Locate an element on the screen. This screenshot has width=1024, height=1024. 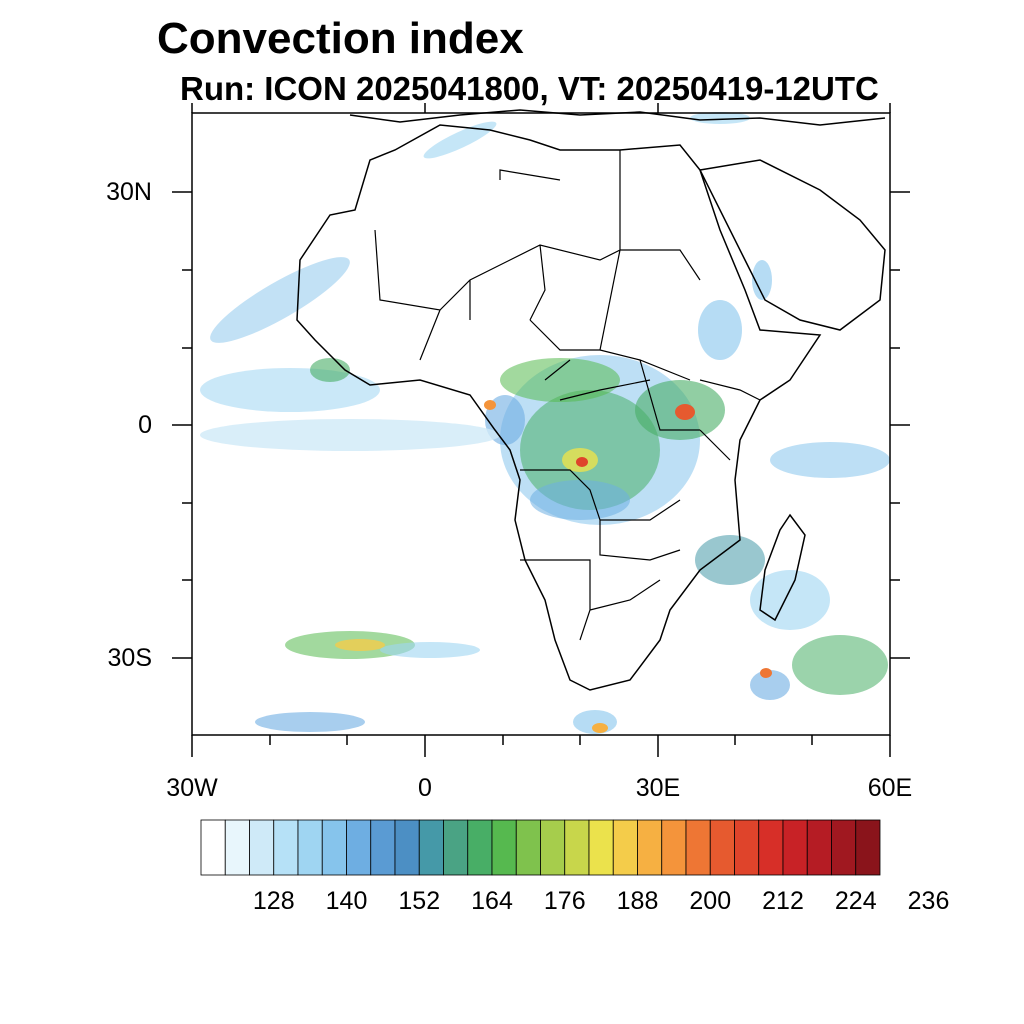
mozambique-convection is located at coordinates (730, 560).